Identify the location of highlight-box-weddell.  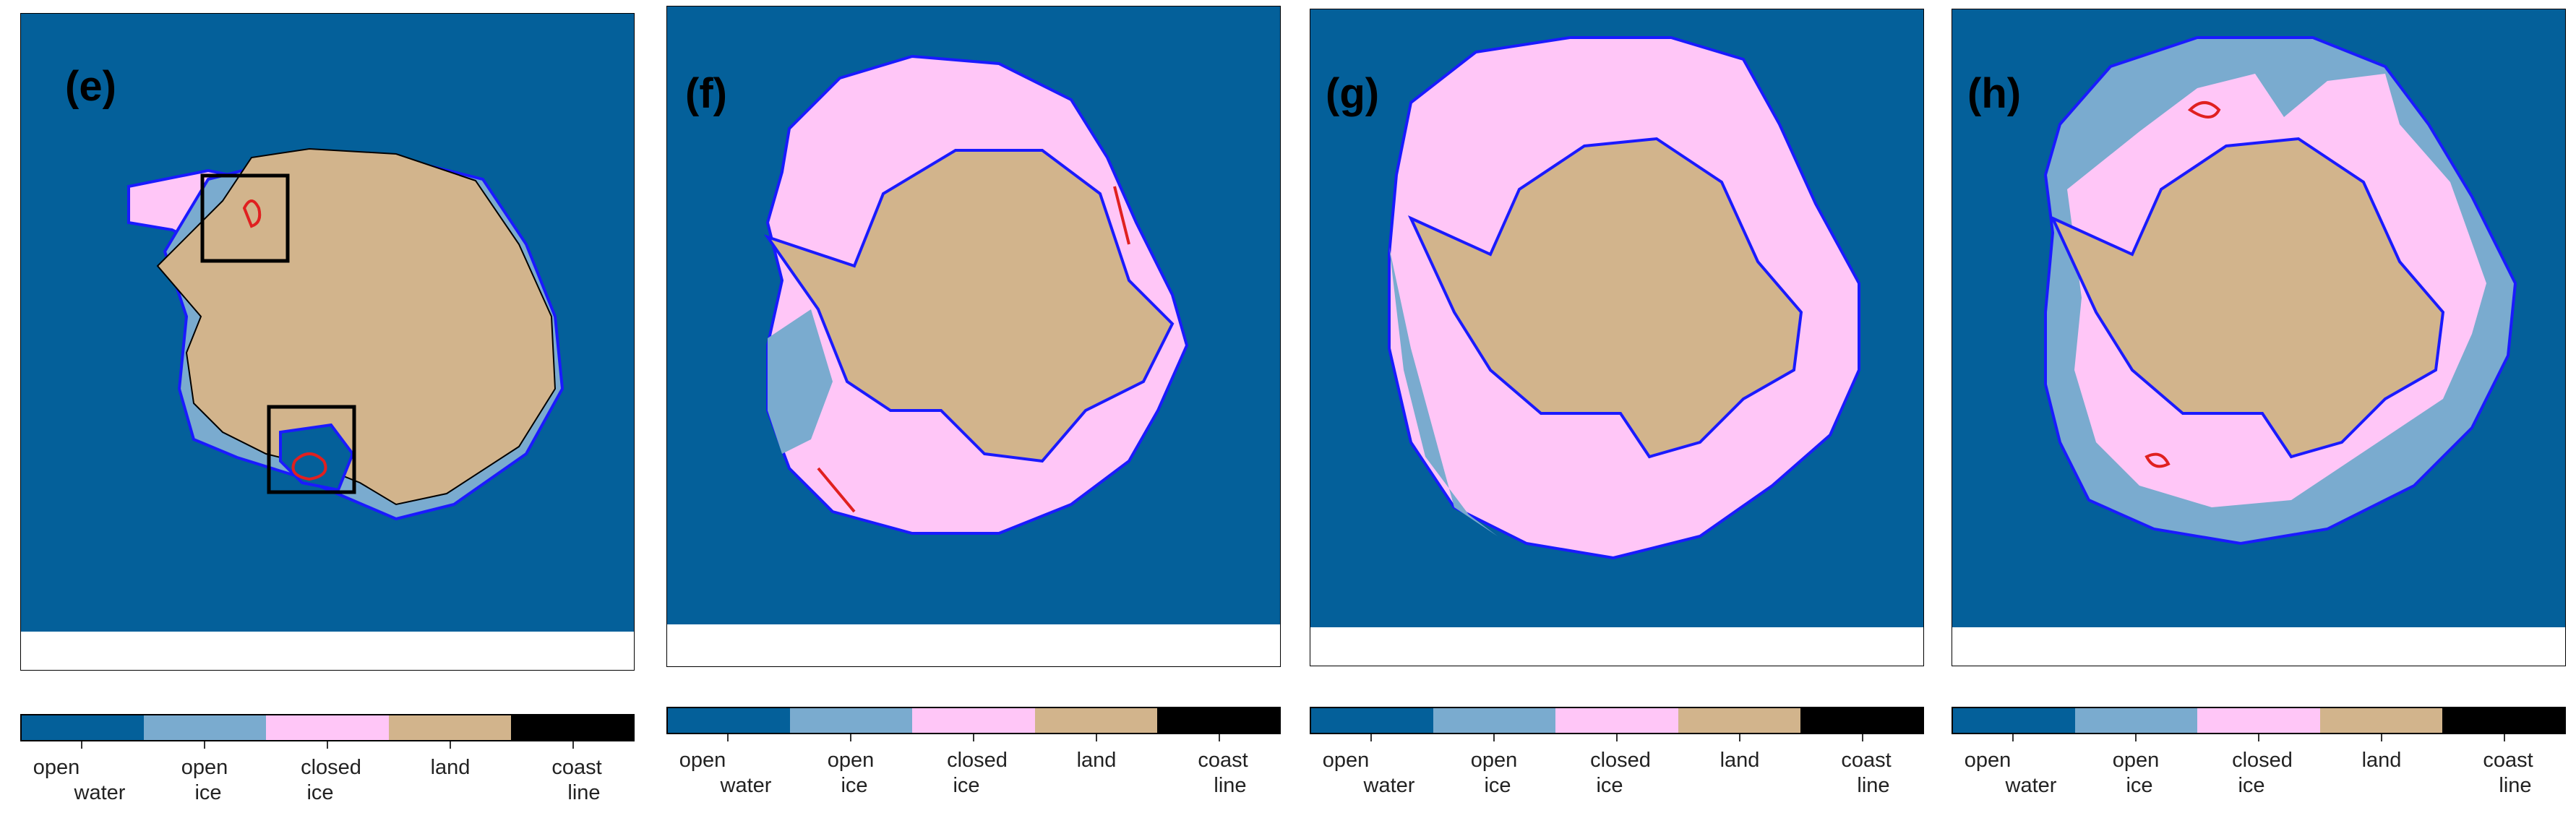
(245, 218).